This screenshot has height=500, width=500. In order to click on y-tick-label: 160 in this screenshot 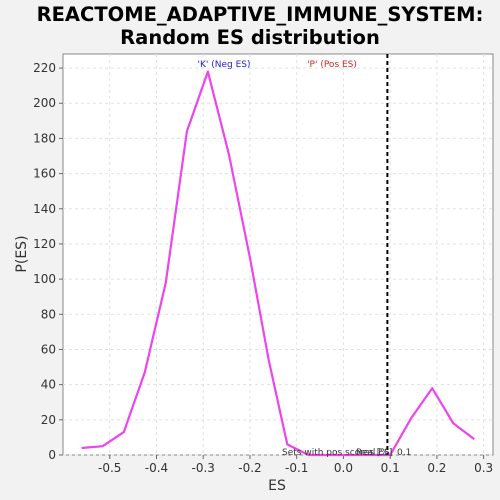, I will do `click(44, 174)`.